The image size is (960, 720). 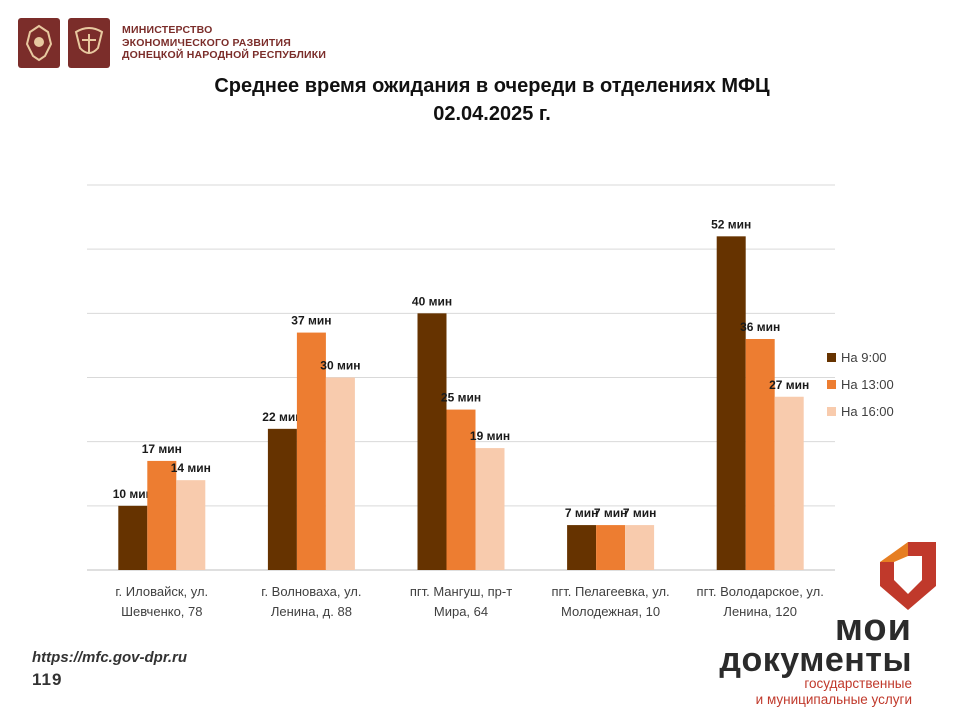 What do you see at coordinates (191, 468) in the screenshot?
I see `data-label: 14 мин` at bounding box center [191, 468].